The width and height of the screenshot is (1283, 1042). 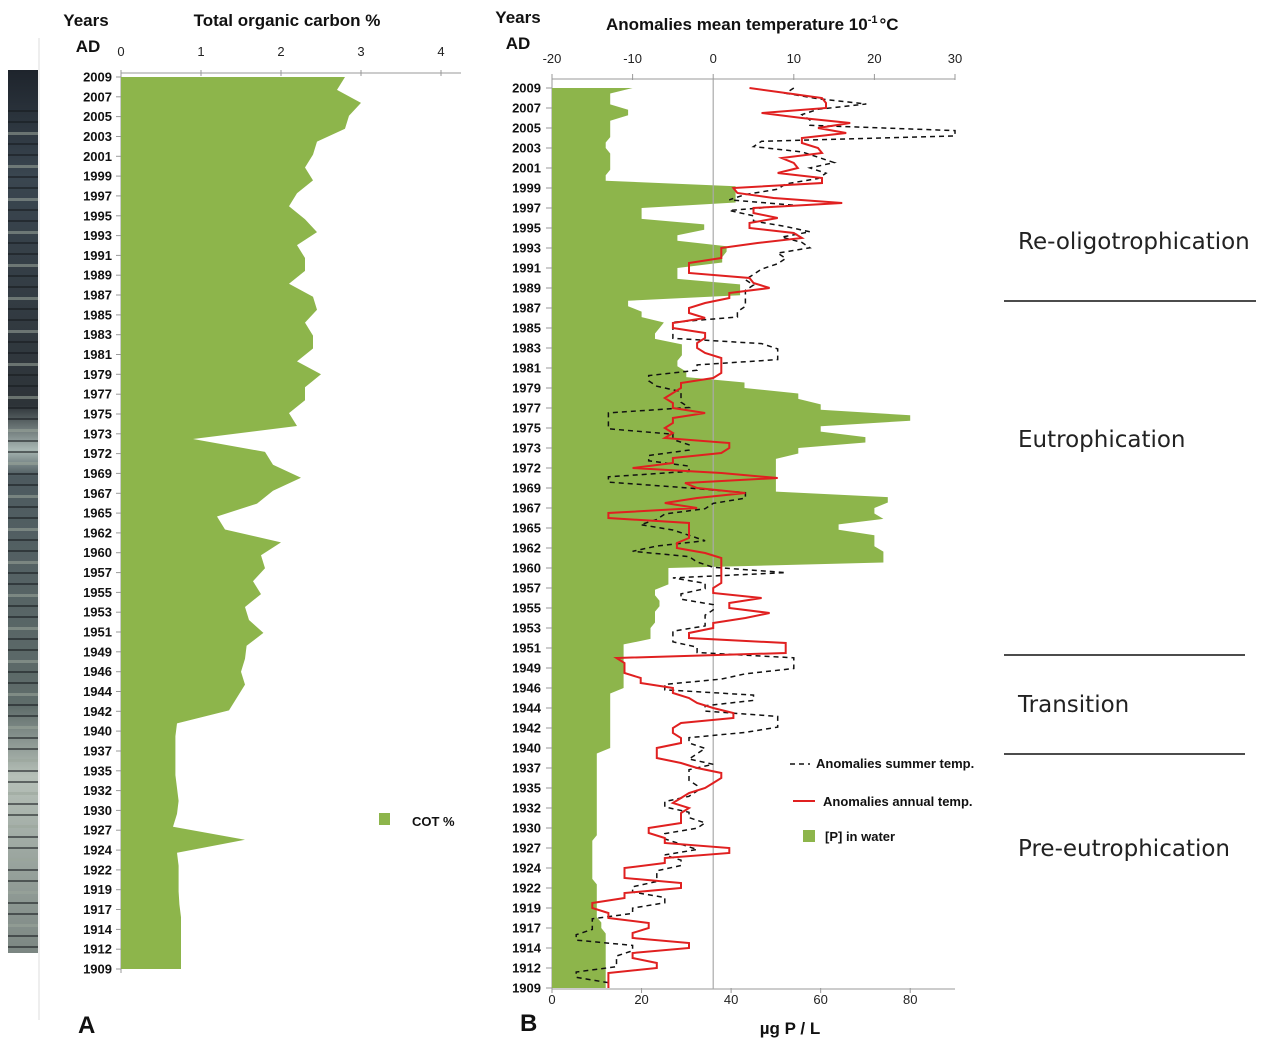 I want to click on panel-b-year-1995: 1995, so click(x=526, y=228).